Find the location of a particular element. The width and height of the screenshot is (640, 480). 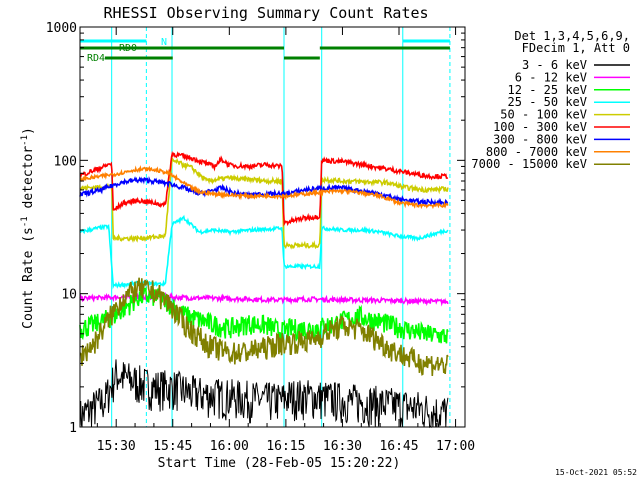

x-tick-label-2: 16:00 is located at coordinates (229, 446).